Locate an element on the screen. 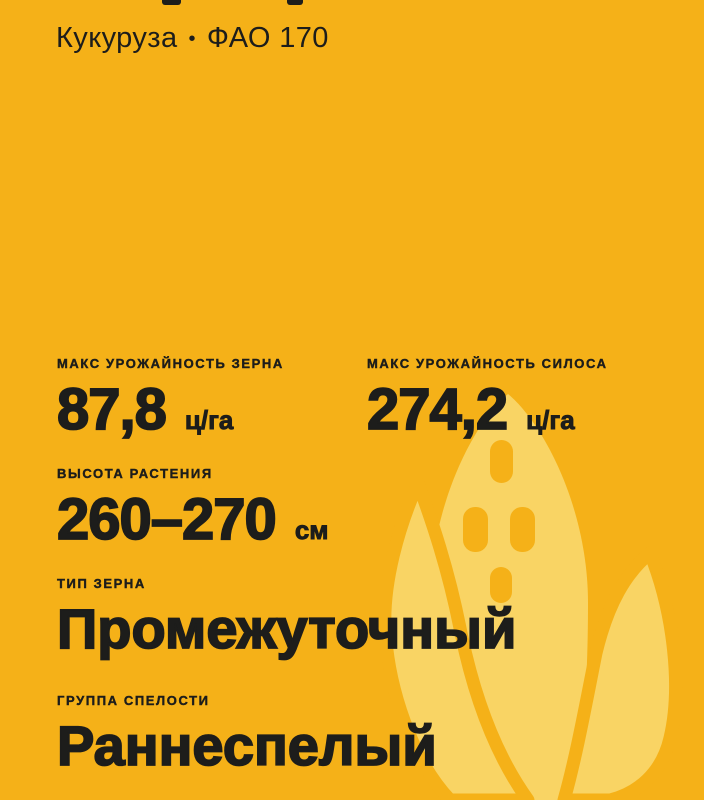  stat-value: Промежуточный is located at coordinates (286, 628).